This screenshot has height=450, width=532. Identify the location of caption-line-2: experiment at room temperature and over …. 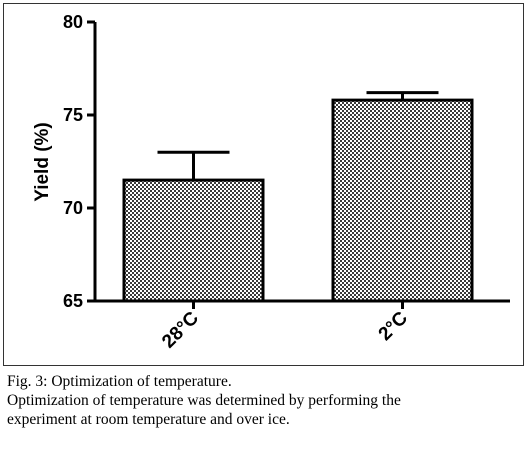
(148, 419).